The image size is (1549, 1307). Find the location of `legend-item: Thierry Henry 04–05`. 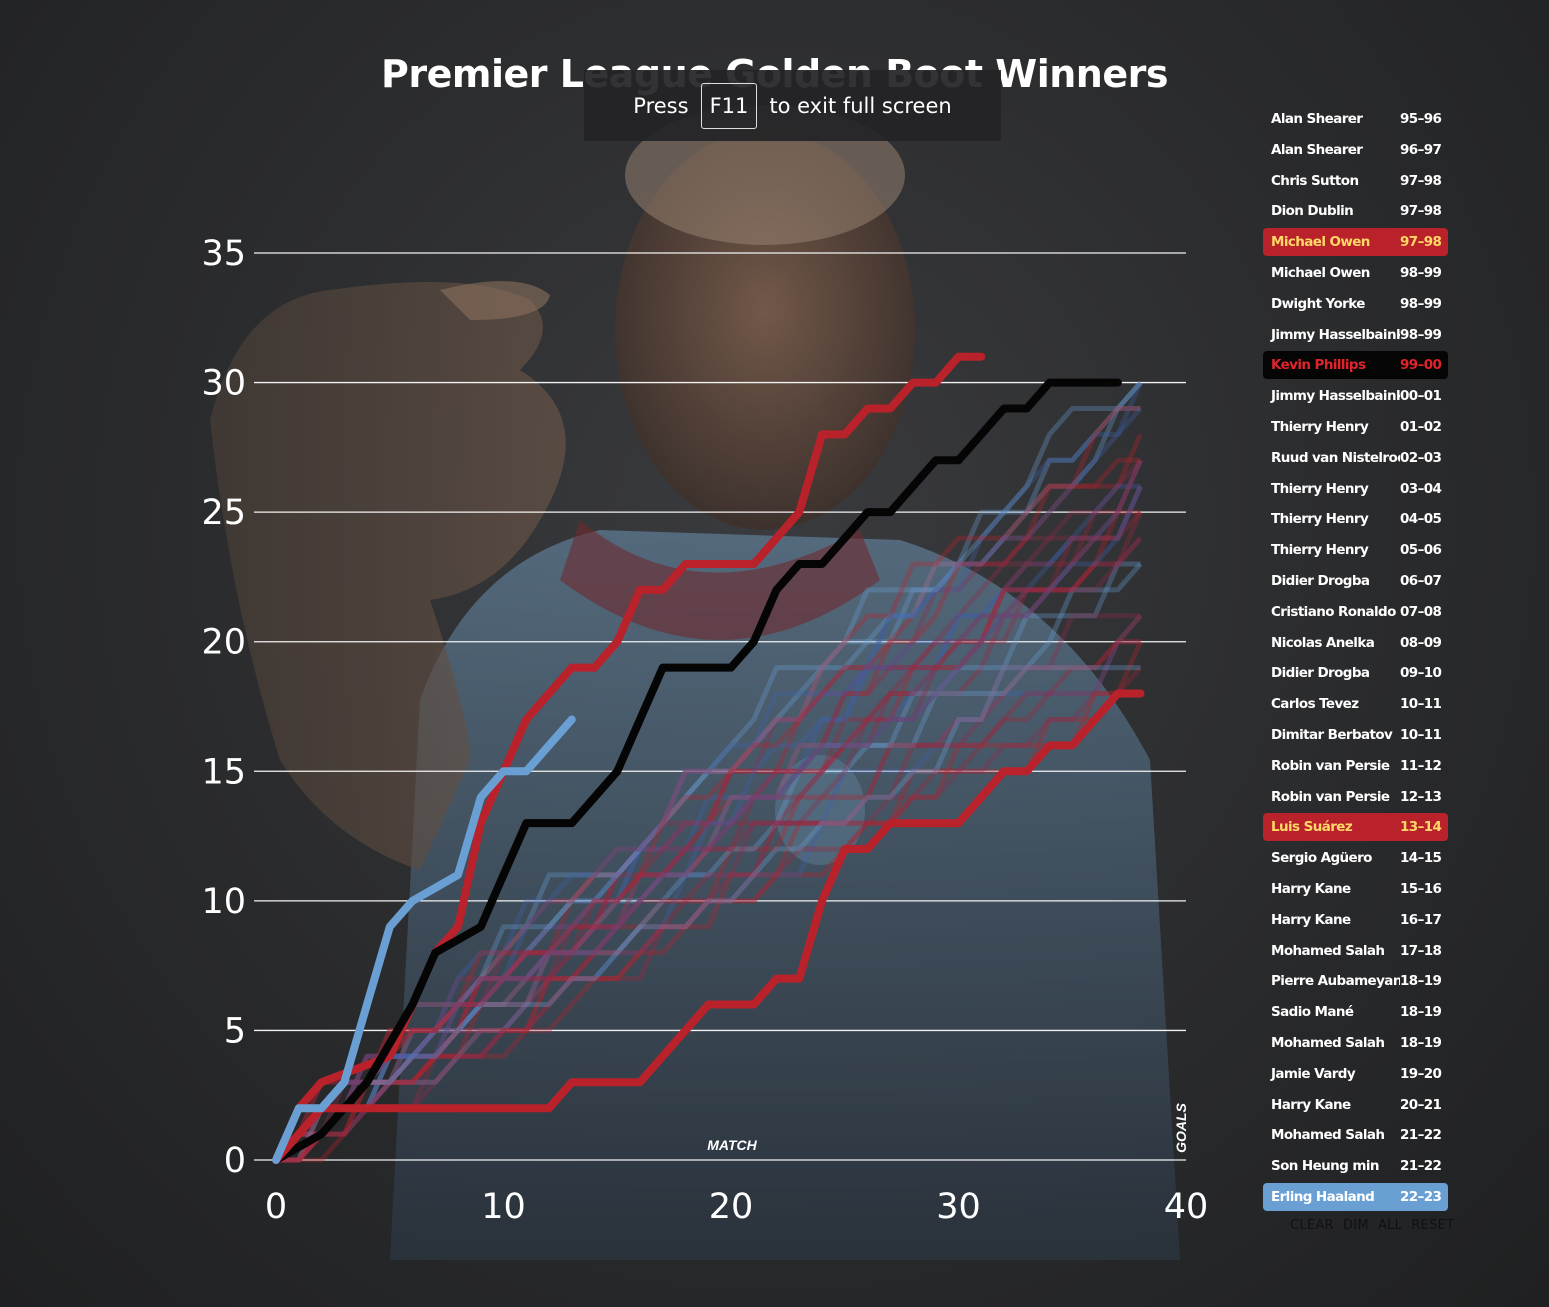

legend-item: Thierry Henry 04–05 is located at coordinates (1355, 519).